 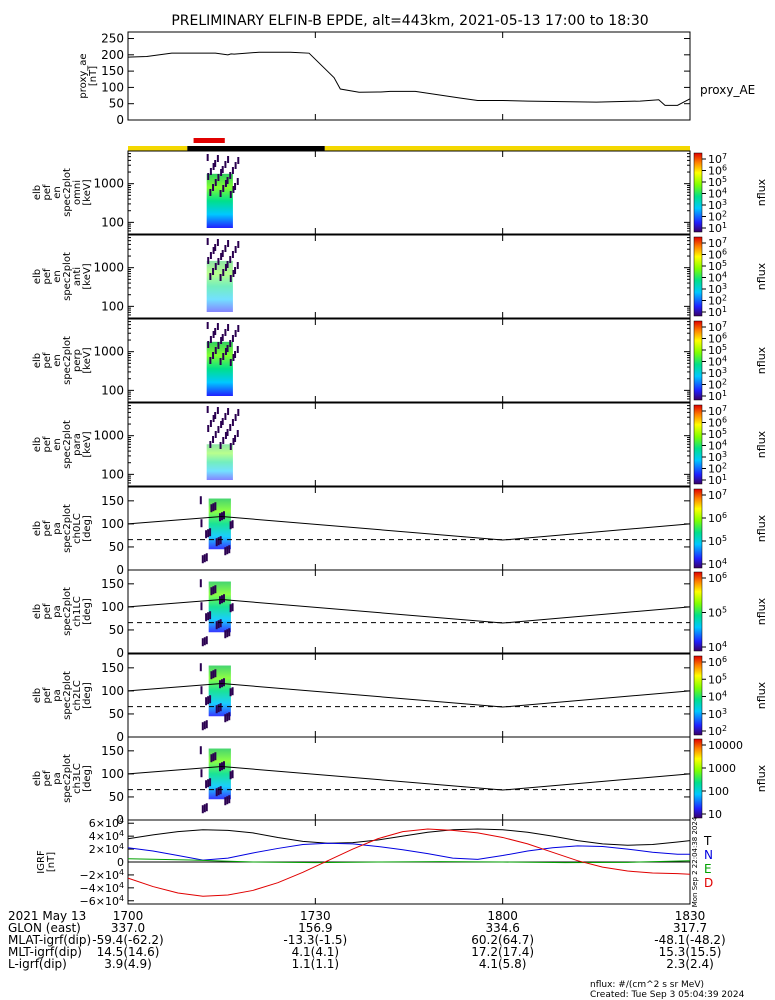 What do you see at coordinates (127, 940) in the screenshot?
I see `footer-value: -59.4(-62.2)` at bounding box center [127, 940].